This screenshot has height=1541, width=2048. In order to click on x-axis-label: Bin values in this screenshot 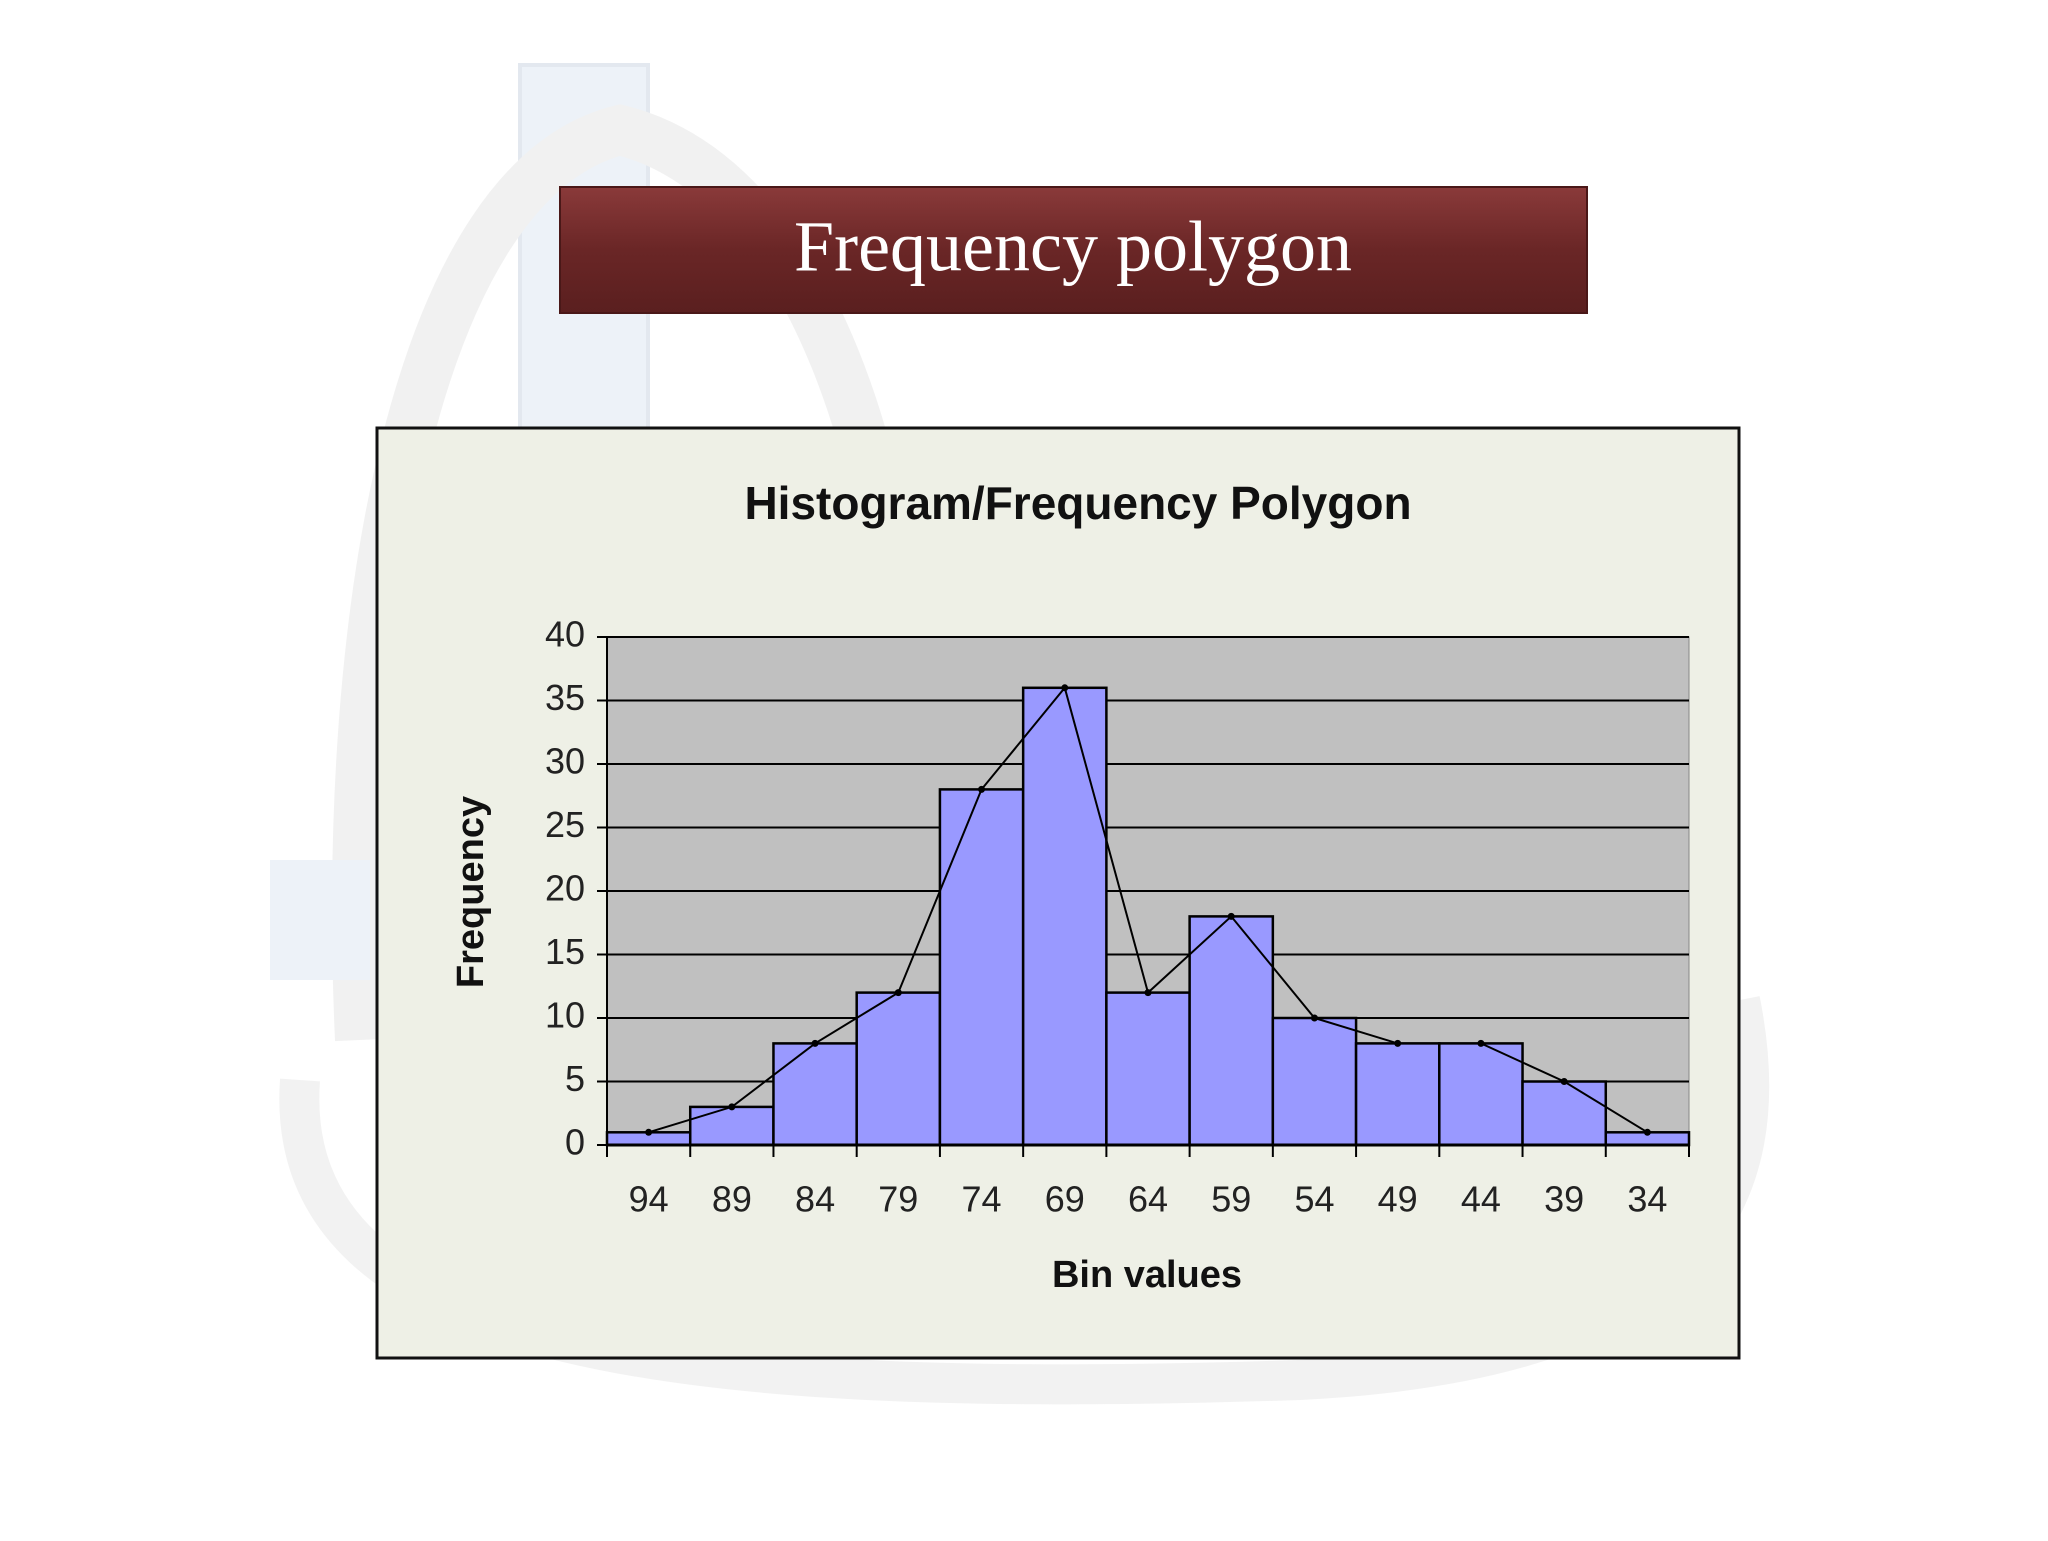, I will do `click(1147, 1275)`.